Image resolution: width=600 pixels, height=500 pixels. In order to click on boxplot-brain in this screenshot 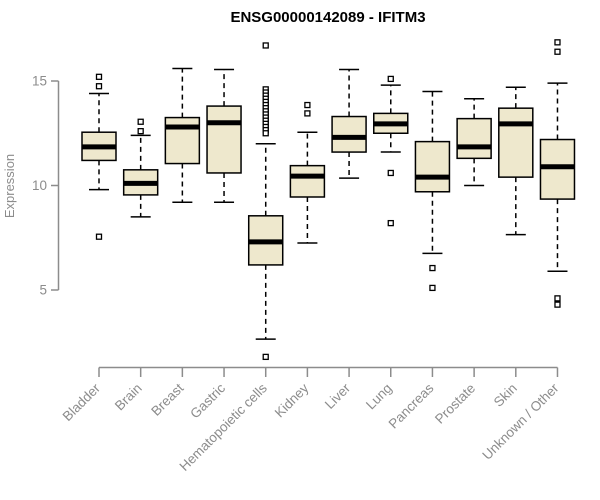, I will do `click(140, 168)`.